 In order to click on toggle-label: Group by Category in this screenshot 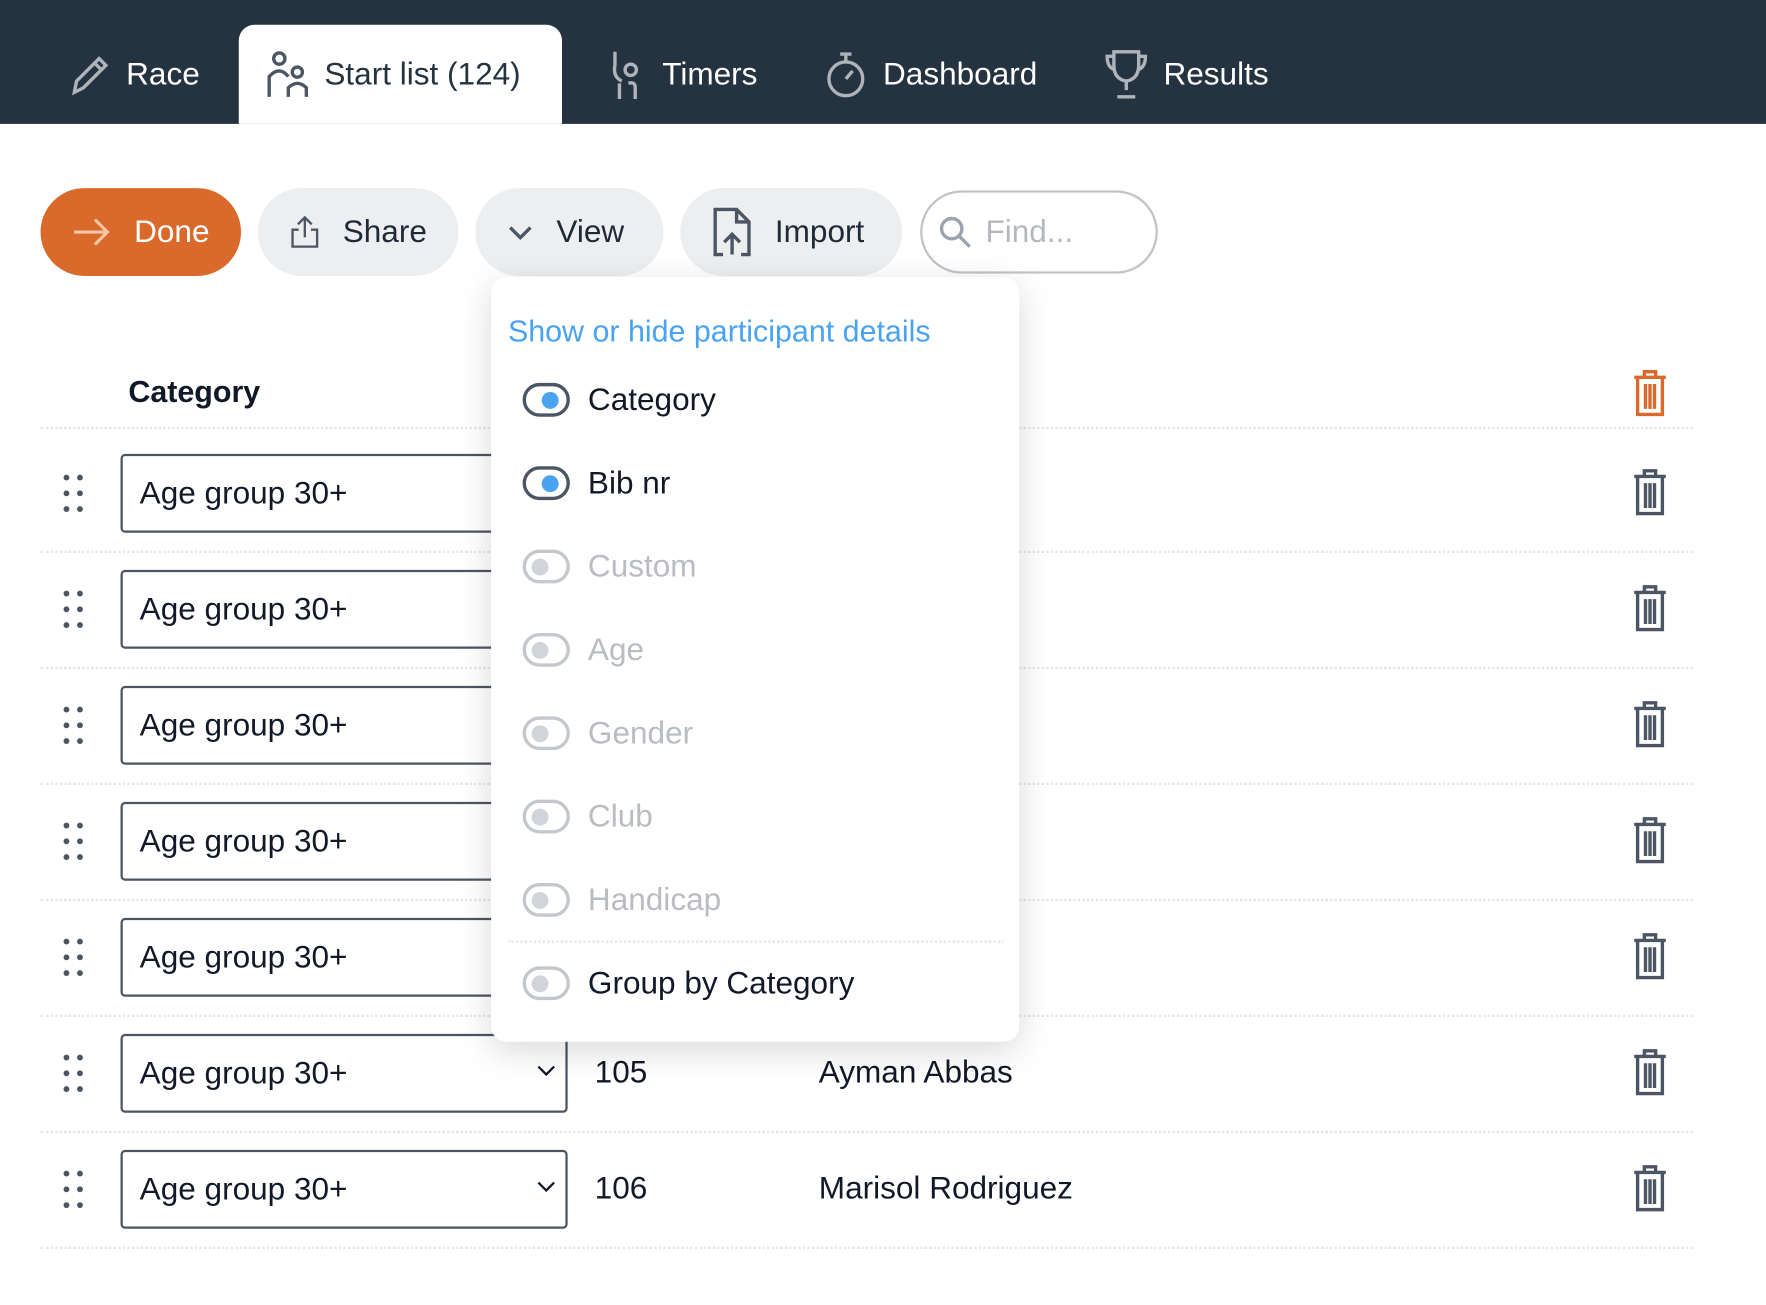, I will do `click(721, 983)`.